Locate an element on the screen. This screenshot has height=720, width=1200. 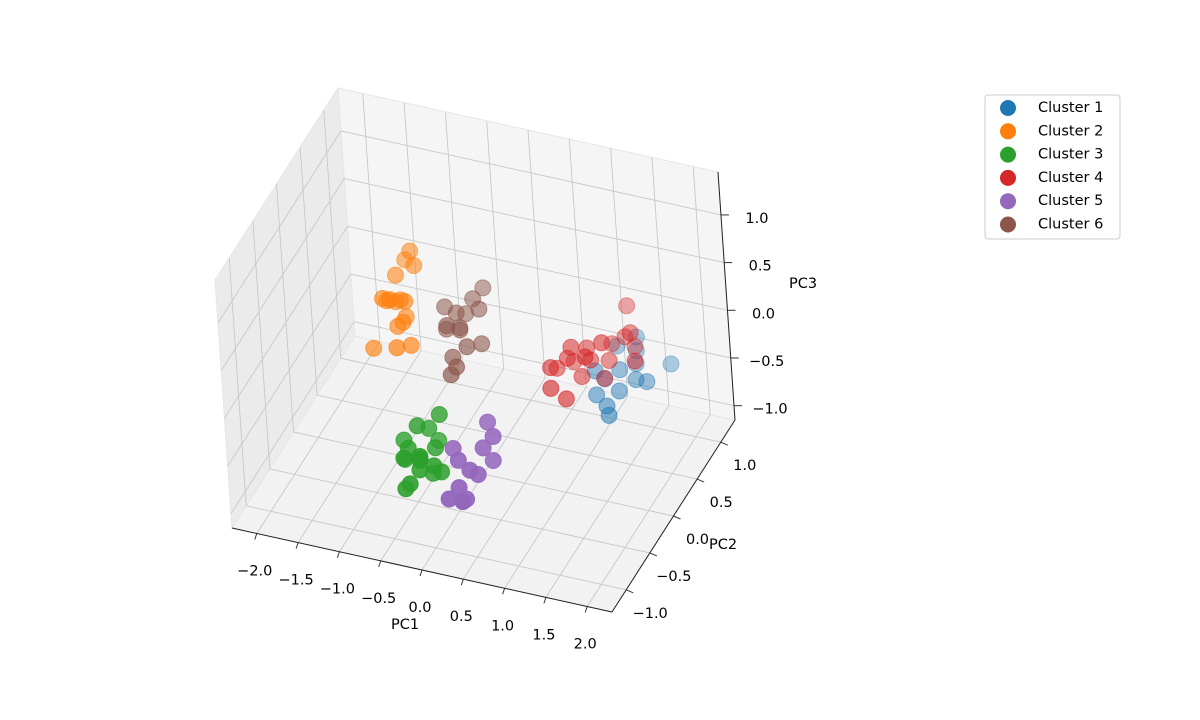
x-tick-label: −2.0 is located at coordinates (254, 571).